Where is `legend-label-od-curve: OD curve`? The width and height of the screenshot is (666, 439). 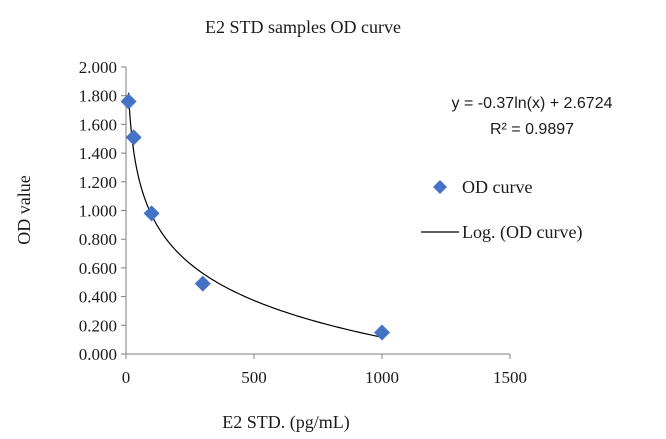 legend-label-od-curve: OD curve is located at coordinates (497, 187).